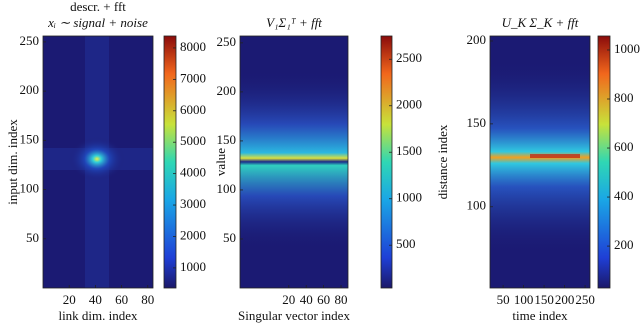  Describe the element at coordinates (503, 299) in the screenshot. I see `x-tick-label: 50` at that location.